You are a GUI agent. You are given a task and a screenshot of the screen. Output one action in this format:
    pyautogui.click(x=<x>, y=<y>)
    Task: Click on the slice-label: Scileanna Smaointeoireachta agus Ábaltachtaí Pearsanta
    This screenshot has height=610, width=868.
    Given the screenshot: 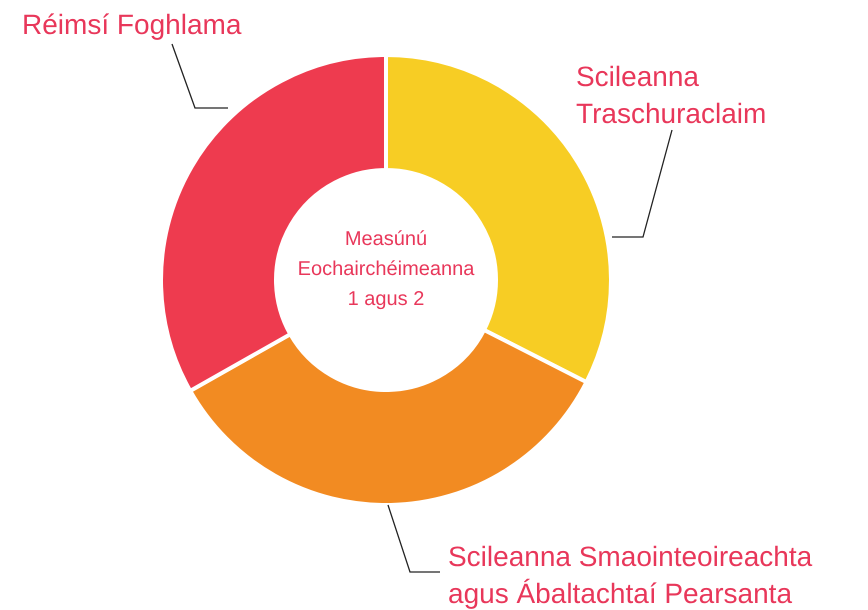 What is the action you would take?
    pyautogui.click(x=630, y=575)
    